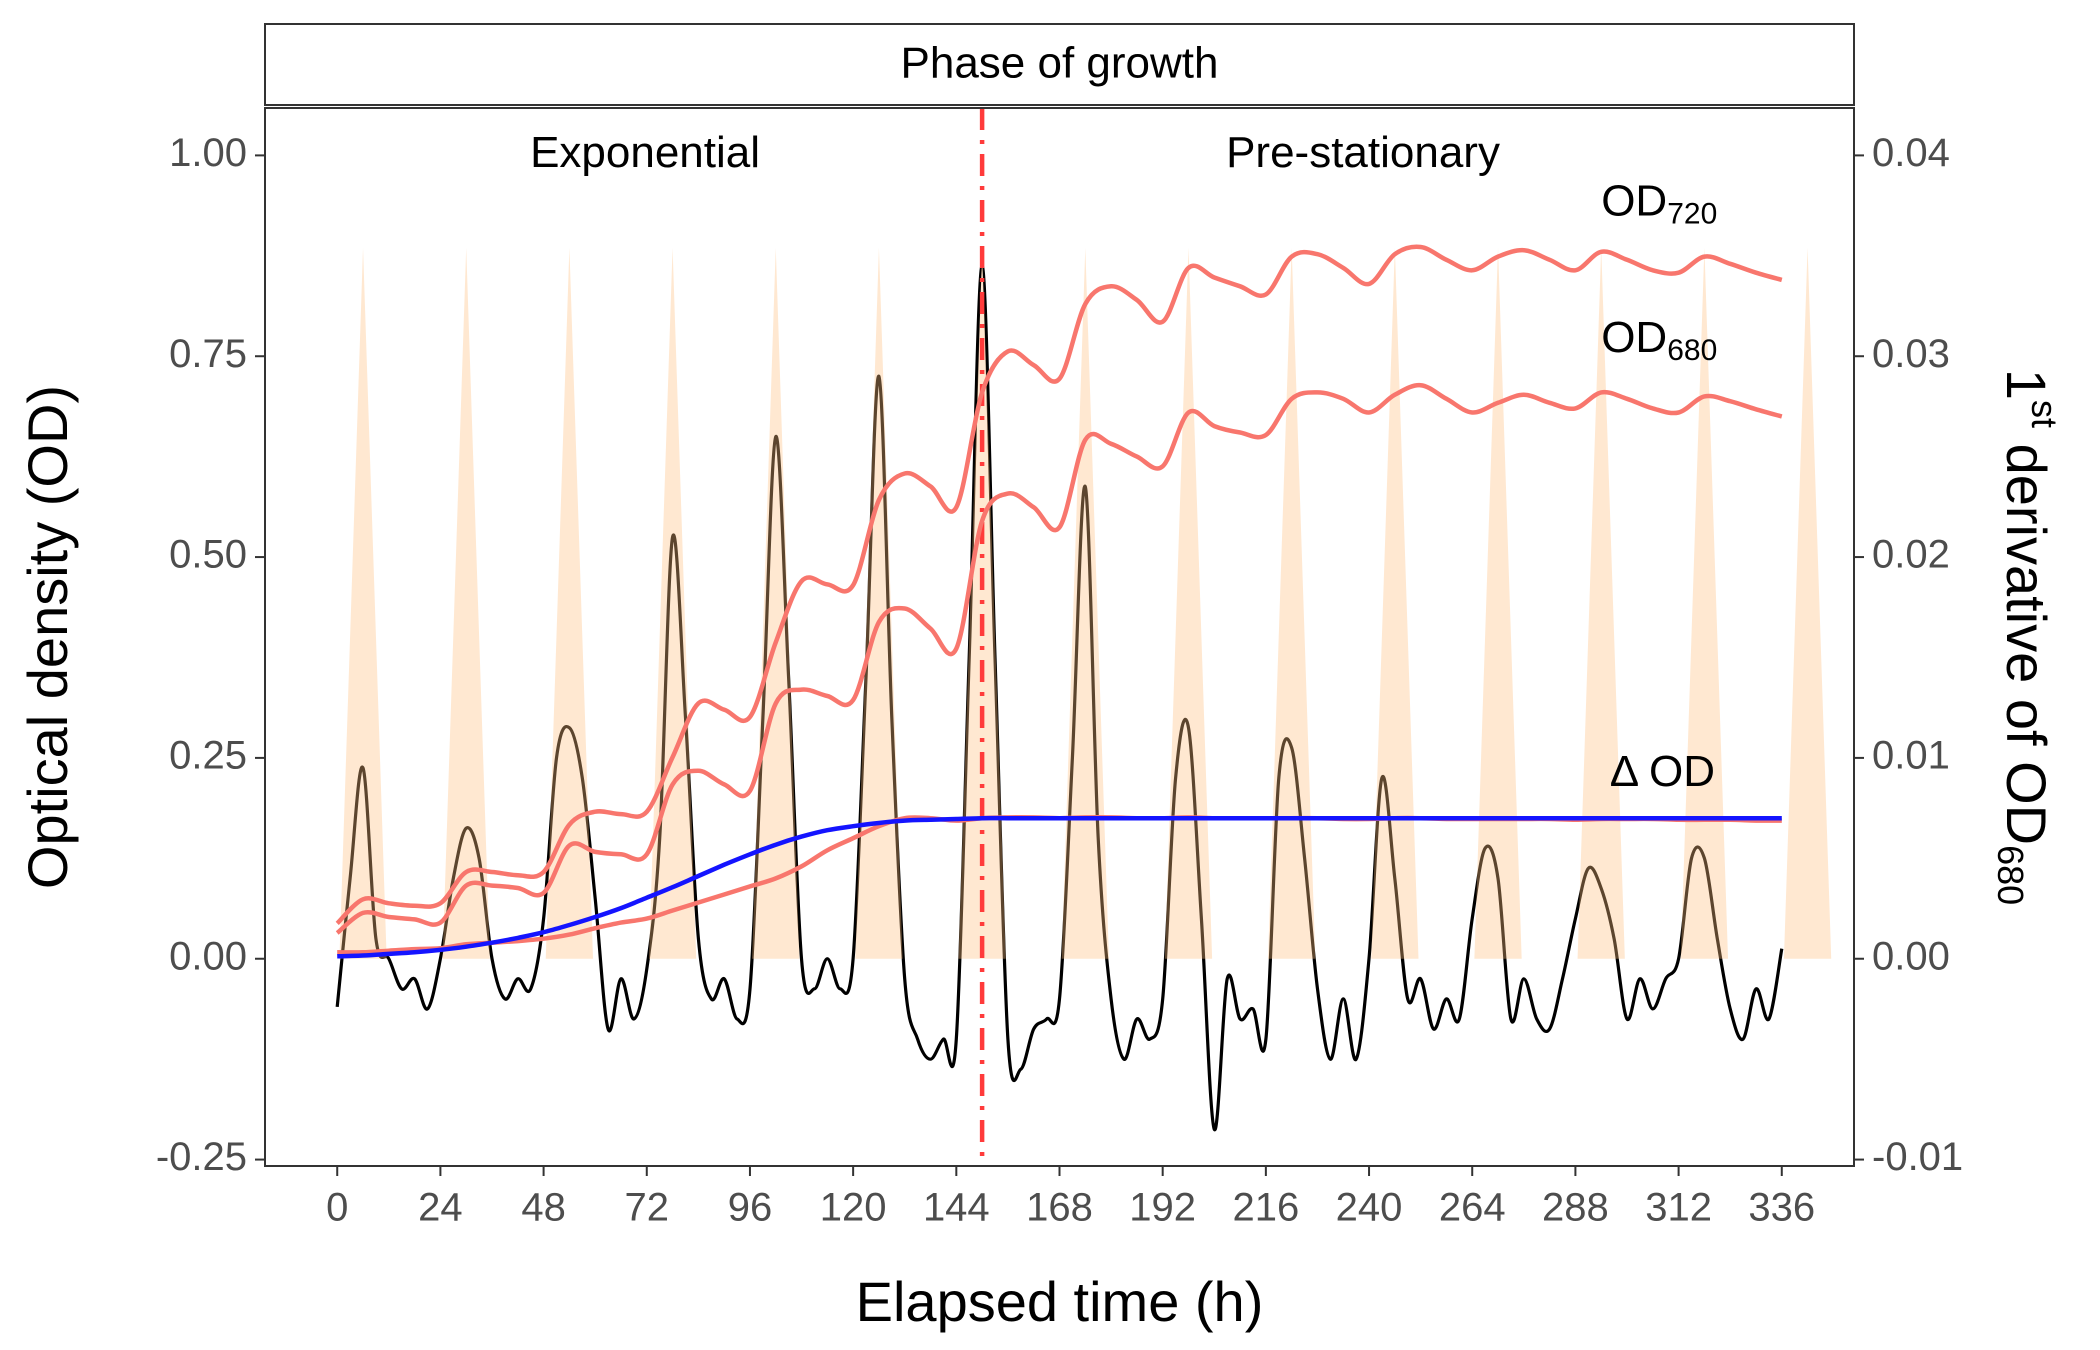 This screenshot has height=1350, width=2100. Describe the element at coordinates (1369, 1208) in the screenshot. I see `x-tick-label: 240` at that location.